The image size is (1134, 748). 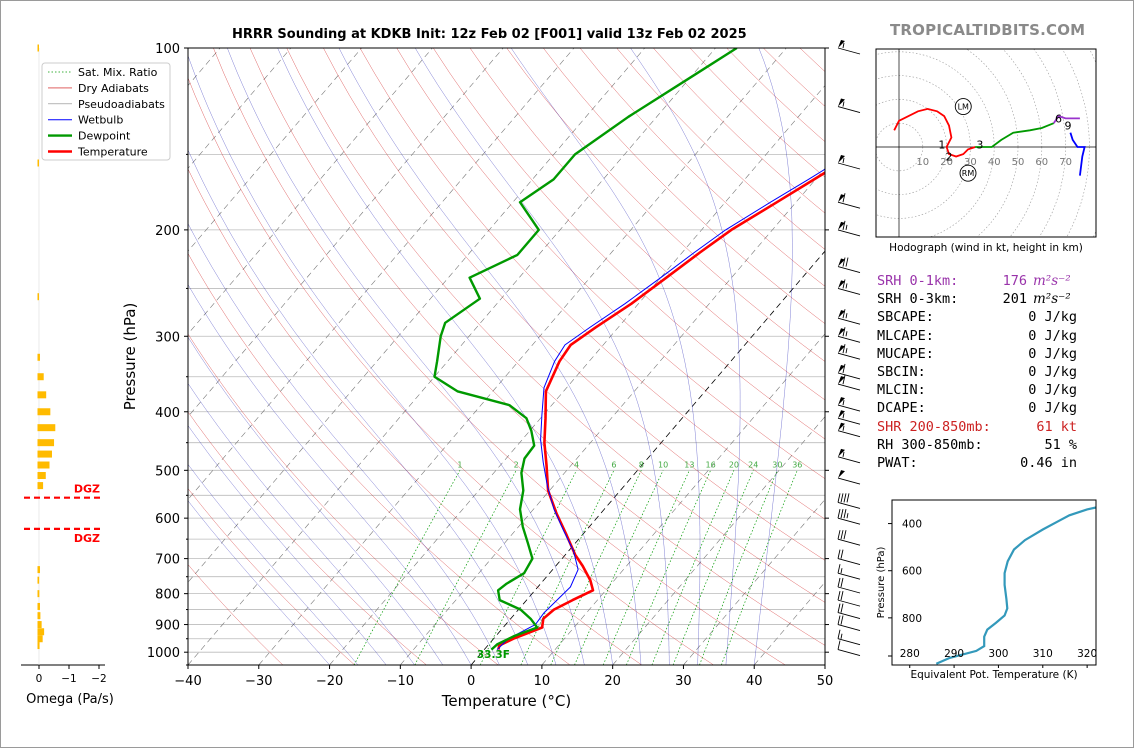 What do you see at coordinates (977, 354) in the screenshot?
I see `stat-row: MUCAPE: 0 J/kg` at bounding box center [977, 354].